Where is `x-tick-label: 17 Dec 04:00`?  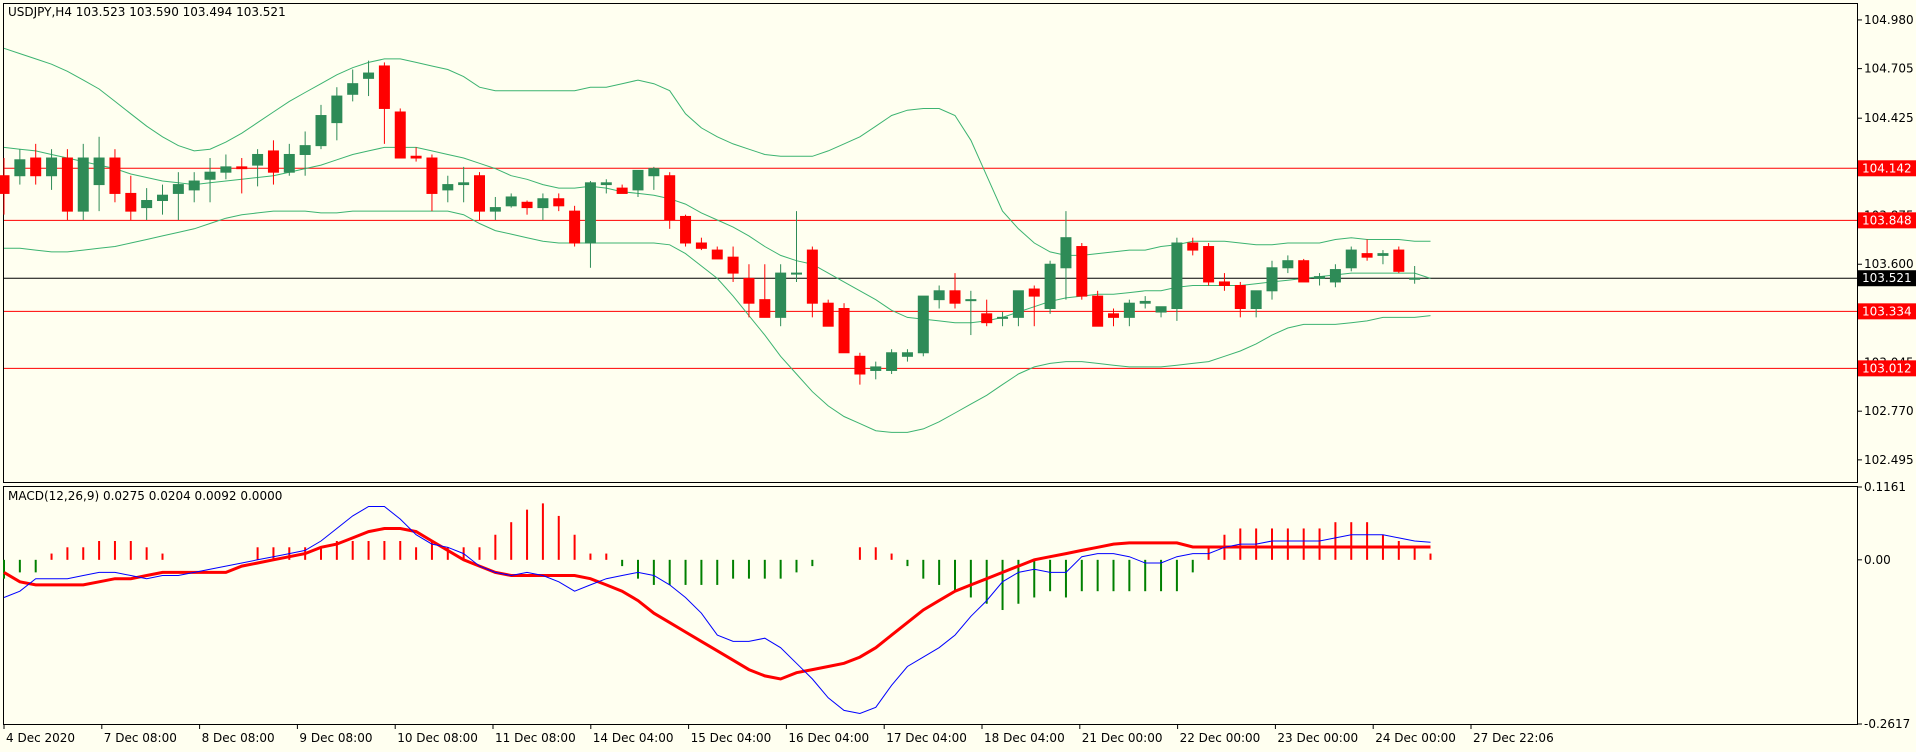
x-tick-label: 17 Dec 04:00 is located at coordinates (926, 738).